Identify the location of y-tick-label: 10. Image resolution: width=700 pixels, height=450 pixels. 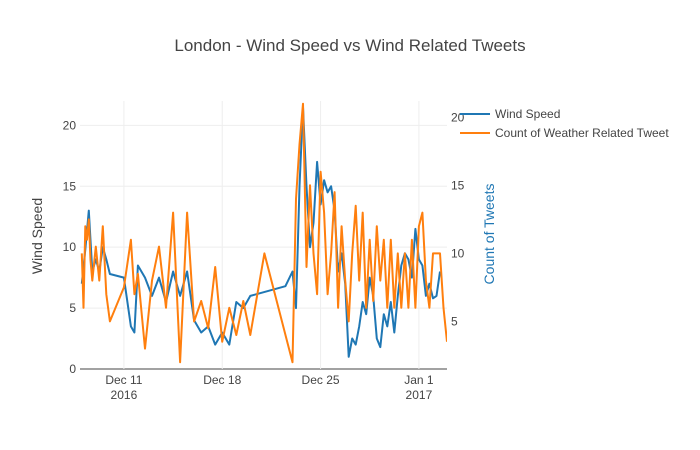
(70, 247).